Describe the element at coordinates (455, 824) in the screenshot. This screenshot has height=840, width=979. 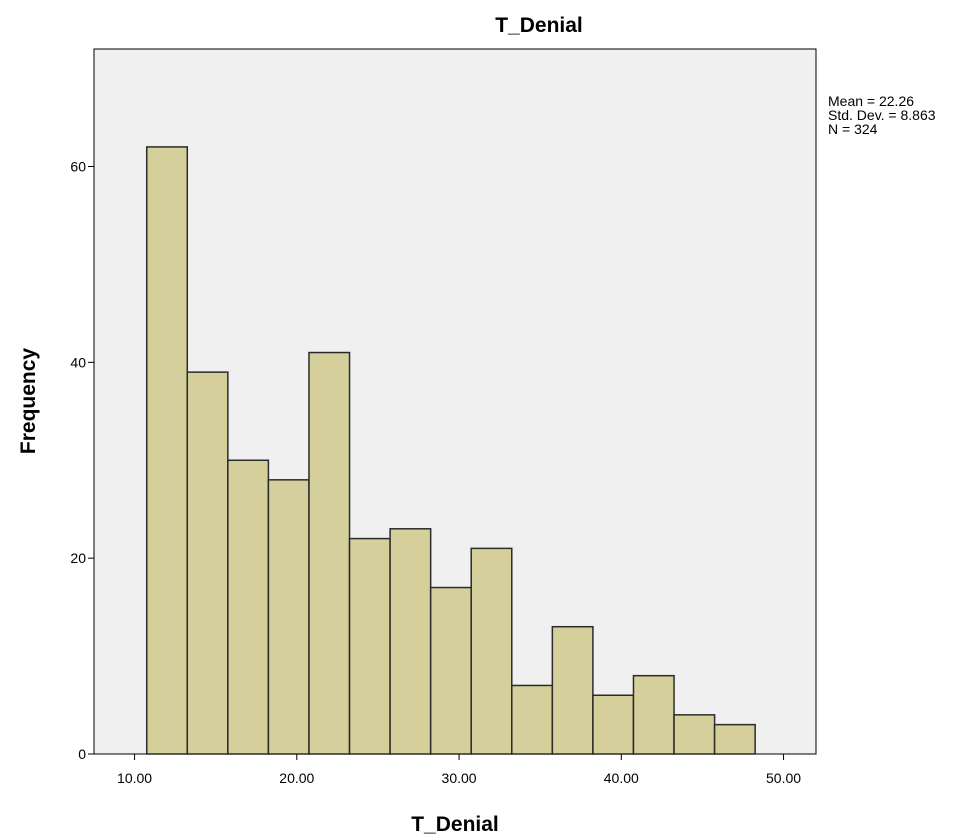
I see `x-axis-label: T_Denial` at that location.